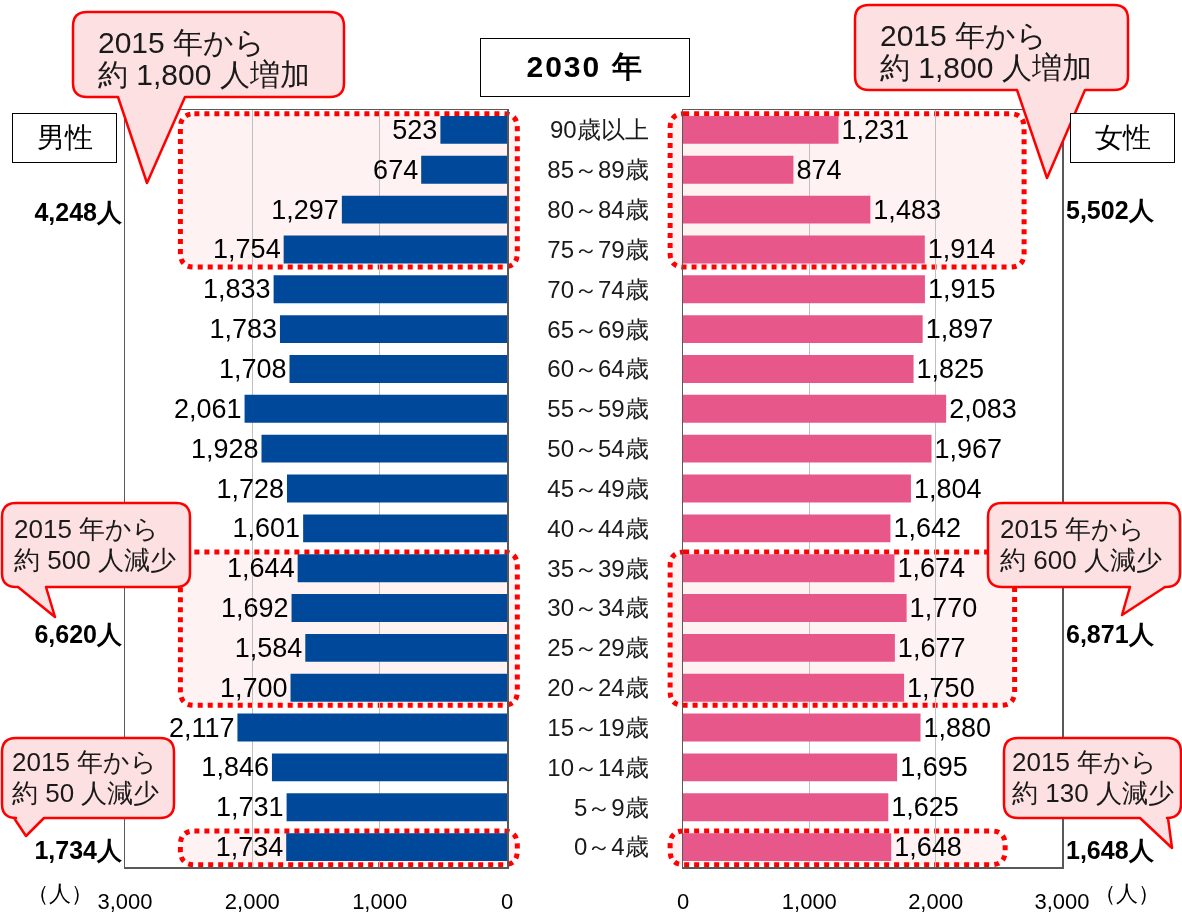 This screenshot has height=915, width=1182. Describe the element at coordinates (611, 847) in the screenshot. I see `y-tick-label: 0～4歳` at that location.